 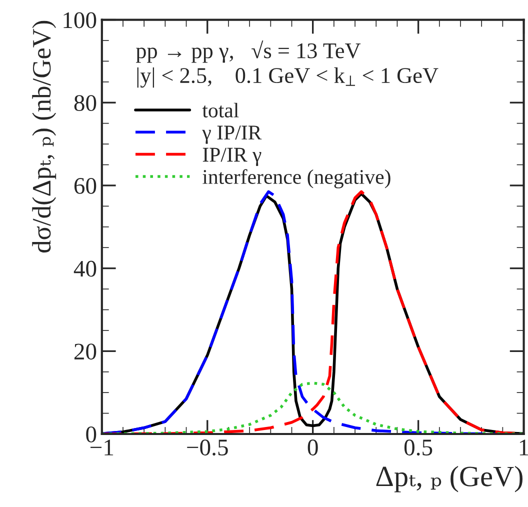 What do you see at coordinates (313, 448) in the screenshot?
I see `x-tick-label: 0` at bounding box center [313, 448].